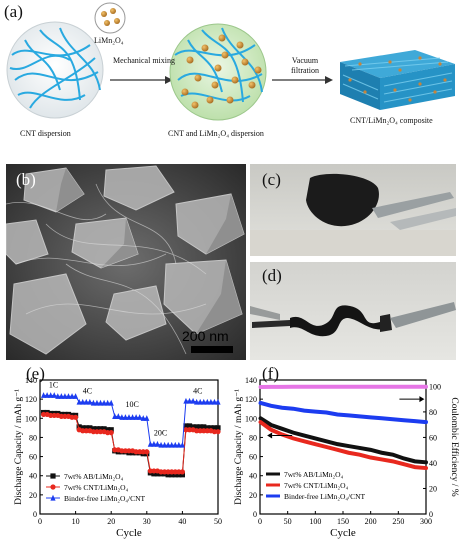  I want to click on x-tick-label: 300, so click(426, 521).